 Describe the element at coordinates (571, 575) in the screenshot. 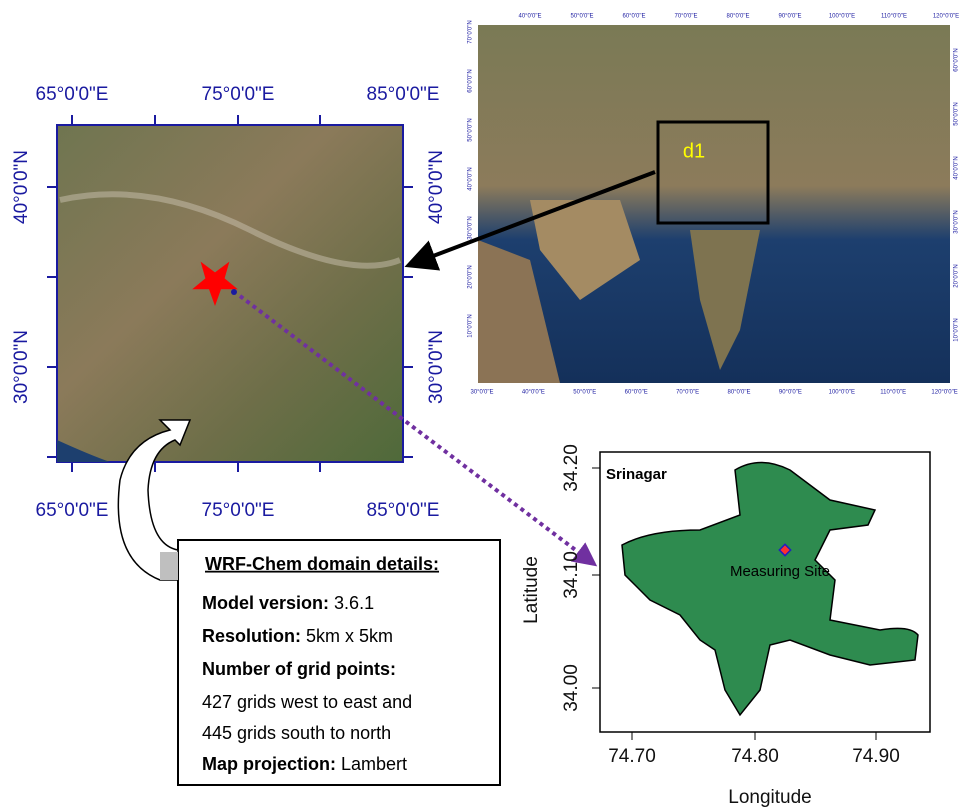

I see `y-tick-label: 34.10` at that location.